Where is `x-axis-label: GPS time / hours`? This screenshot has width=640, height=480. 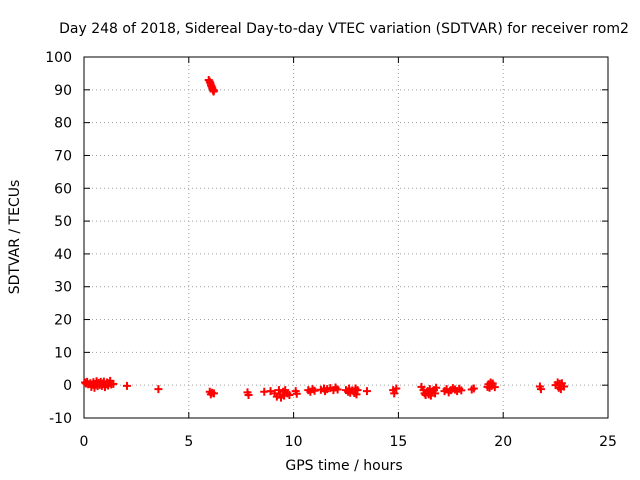 x-axis-label: GPS time / hours is located at coordinates (343, 466).